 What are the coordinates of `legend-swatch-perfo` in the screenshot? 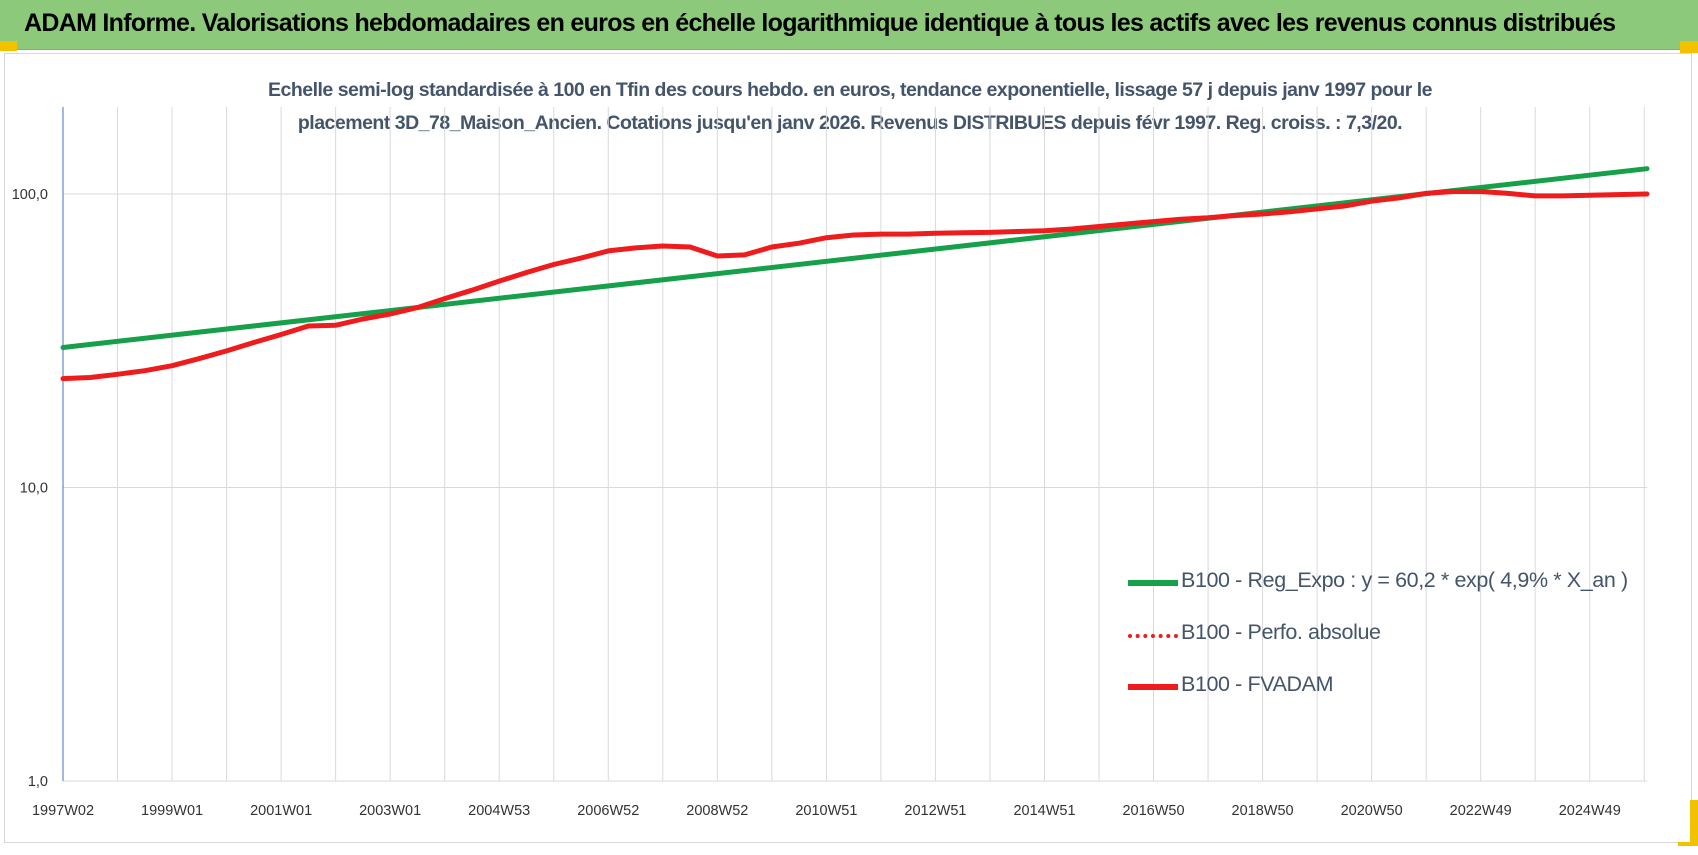 It's located at (1153, 636).